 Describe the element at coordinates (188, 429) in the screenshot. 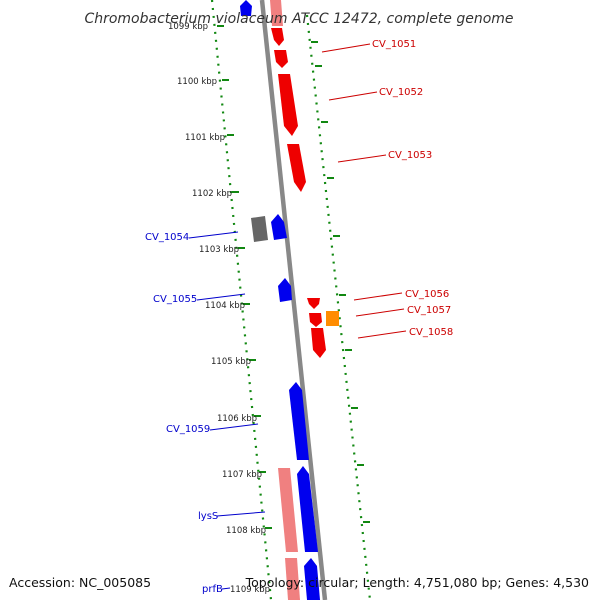

I see `gene-label-cv-1059: CV_1059` at that location.